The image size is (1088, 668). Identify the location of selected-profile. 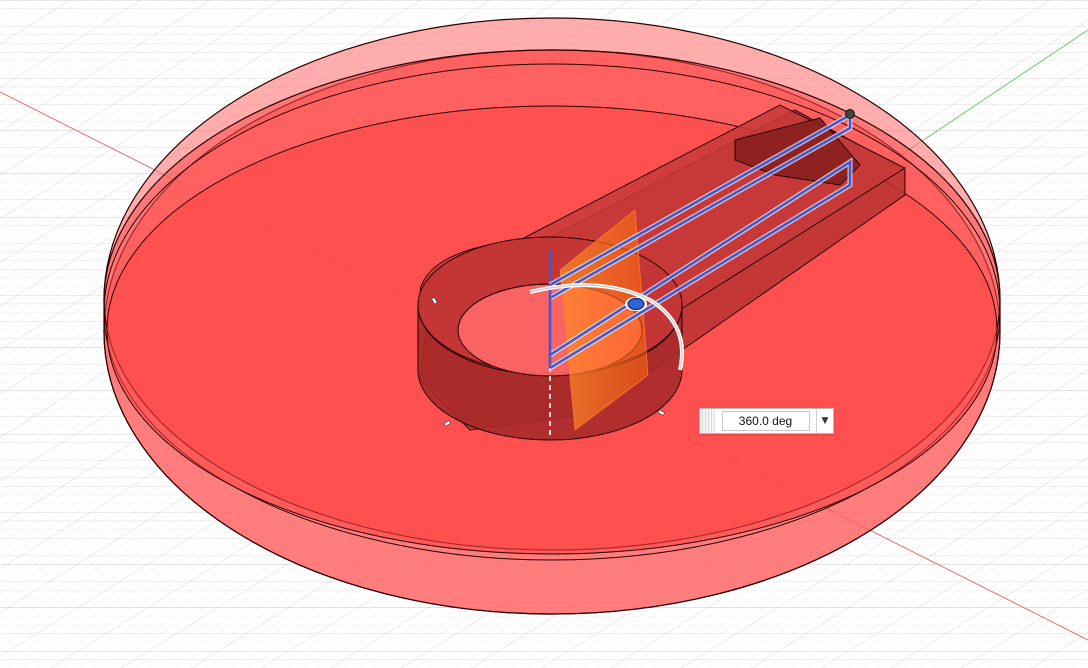
(700, 240).